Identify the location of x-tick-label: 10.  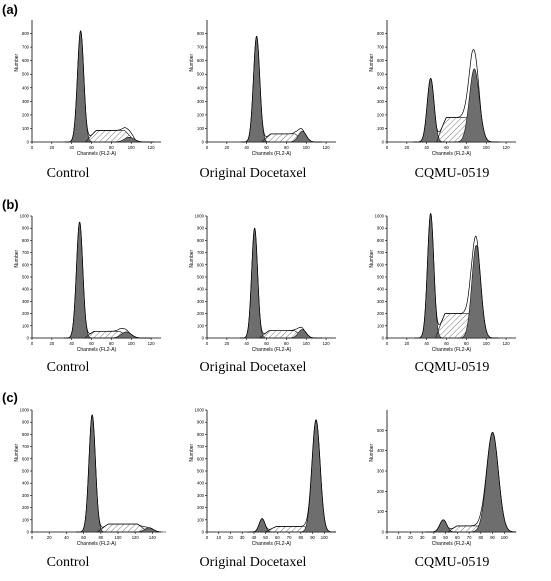
(398, 537).